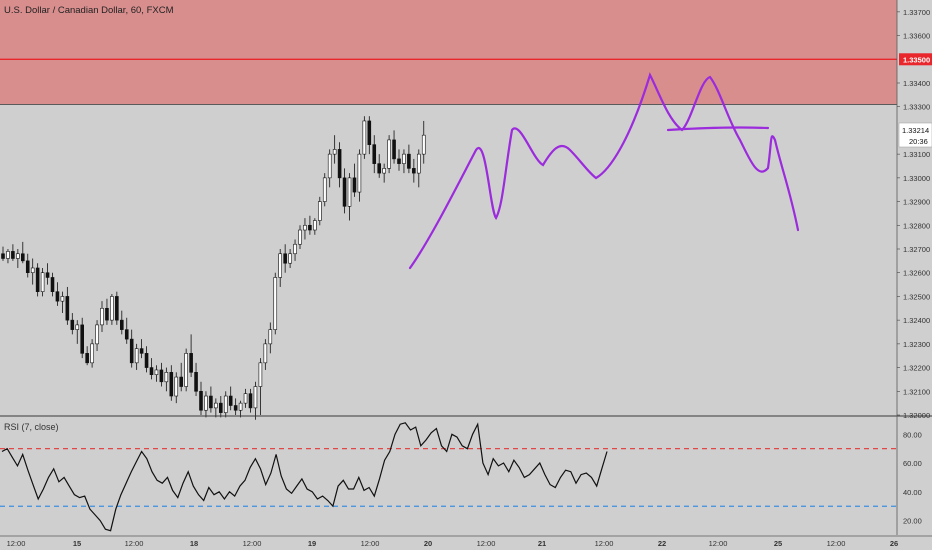  Describe the element at coordinates (918, 141) in the screenshot. I see `countdown-label: 20:36` at that location.